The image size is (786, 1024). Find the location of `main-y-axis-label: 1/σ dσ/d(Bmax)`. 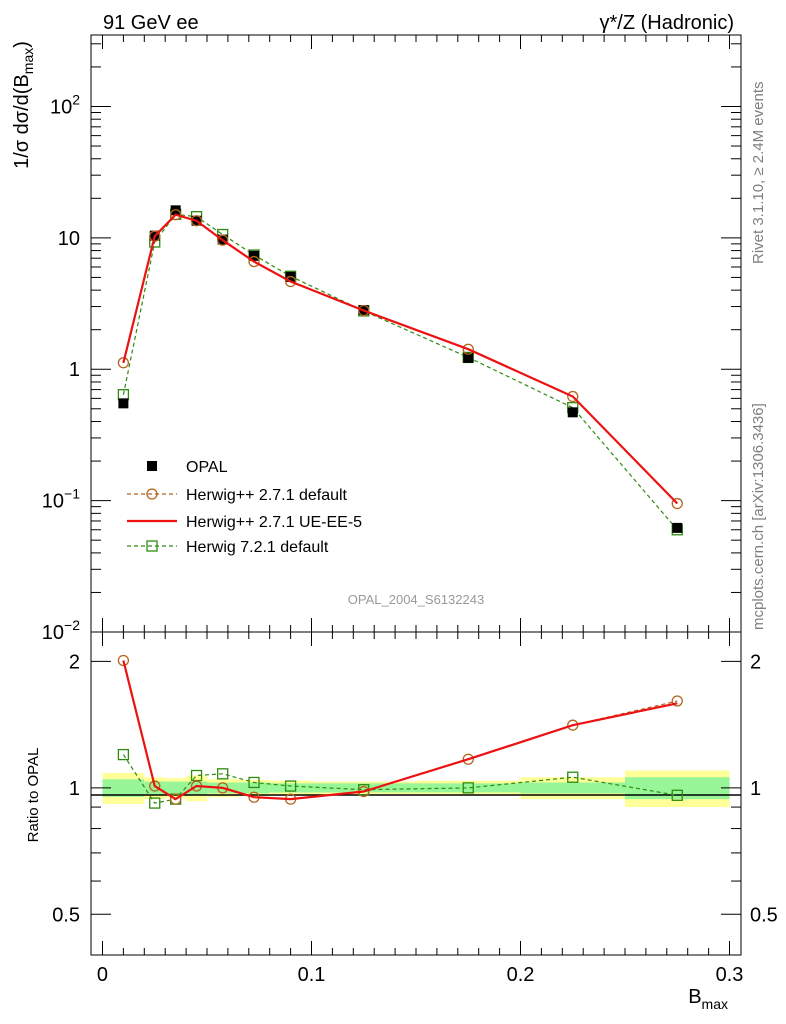

main-y-axis-label: 1/σ dσ/d(Bmax) is located at coordinates (23, 105).